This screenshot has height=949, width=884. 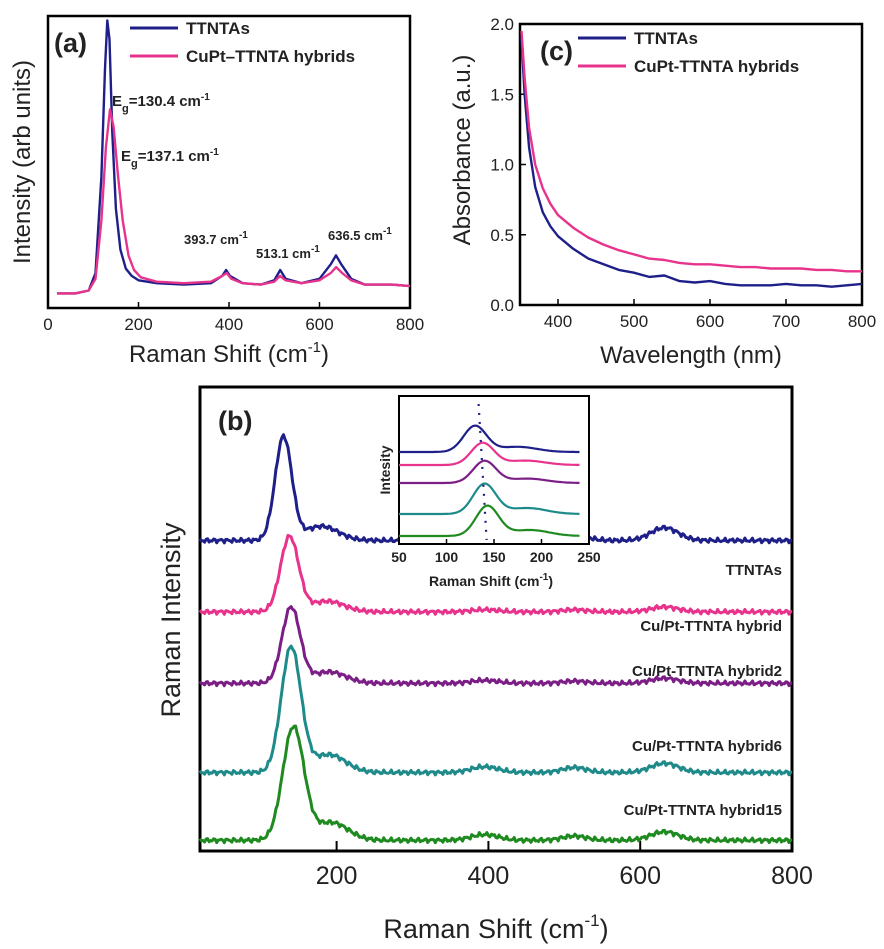 I want to click on panel-b-y-axis-label: Raman Intensity, so click(x=171, y=620).